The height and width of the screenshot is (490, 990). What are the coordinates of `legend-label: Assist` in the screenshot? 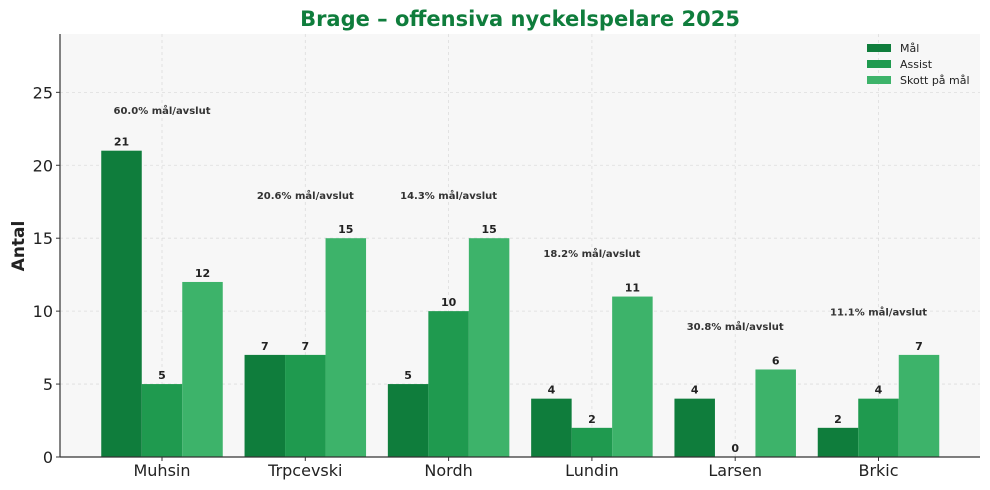 It's located at (916, 64).